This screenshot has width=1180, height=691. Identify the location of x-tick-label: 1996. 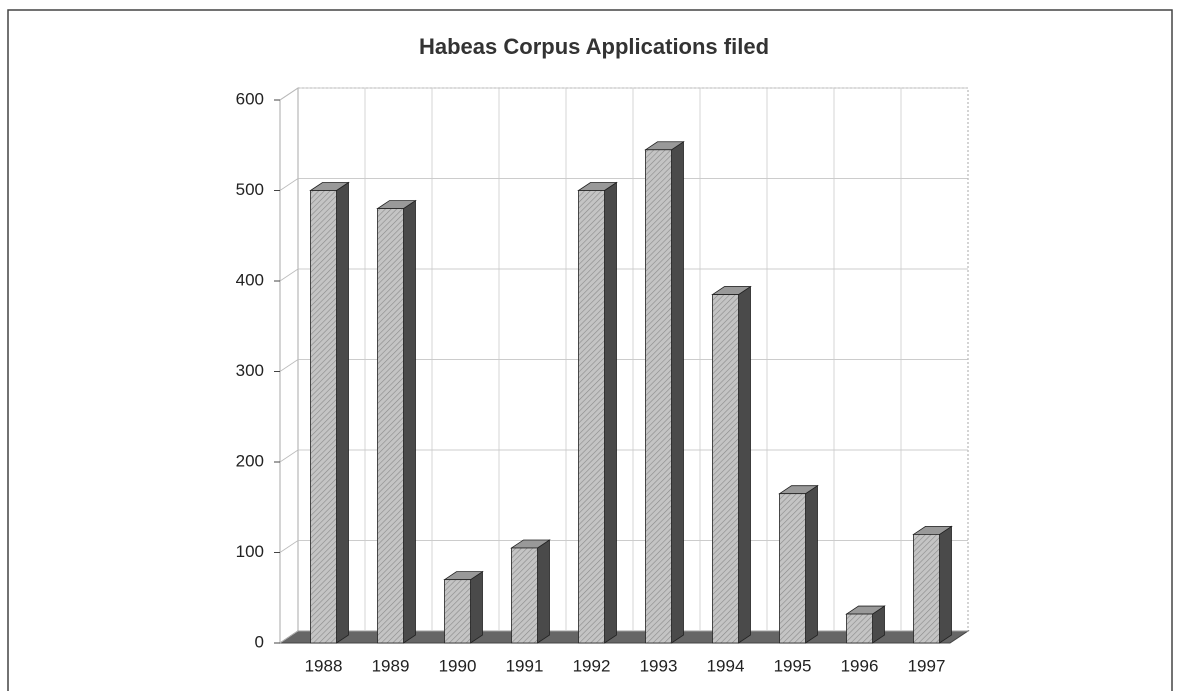
(860, 665).